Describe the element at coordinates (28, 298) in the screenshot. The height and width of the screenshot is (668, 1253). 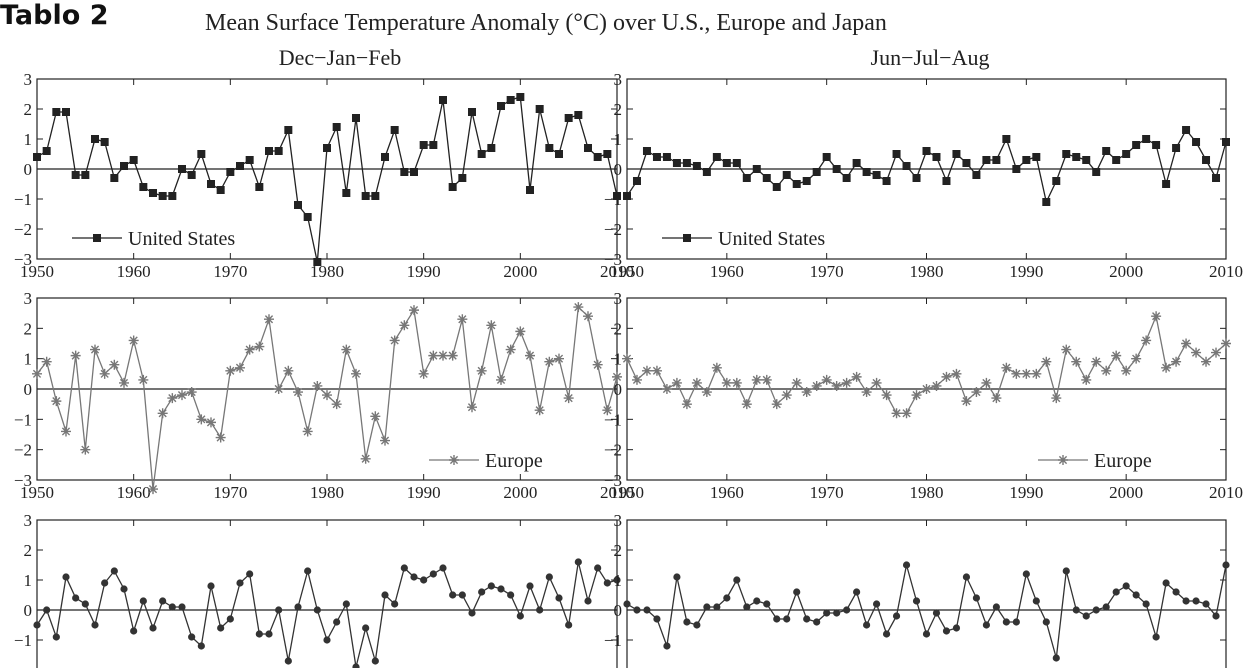
I see `y-tick-label: 3` at that location.